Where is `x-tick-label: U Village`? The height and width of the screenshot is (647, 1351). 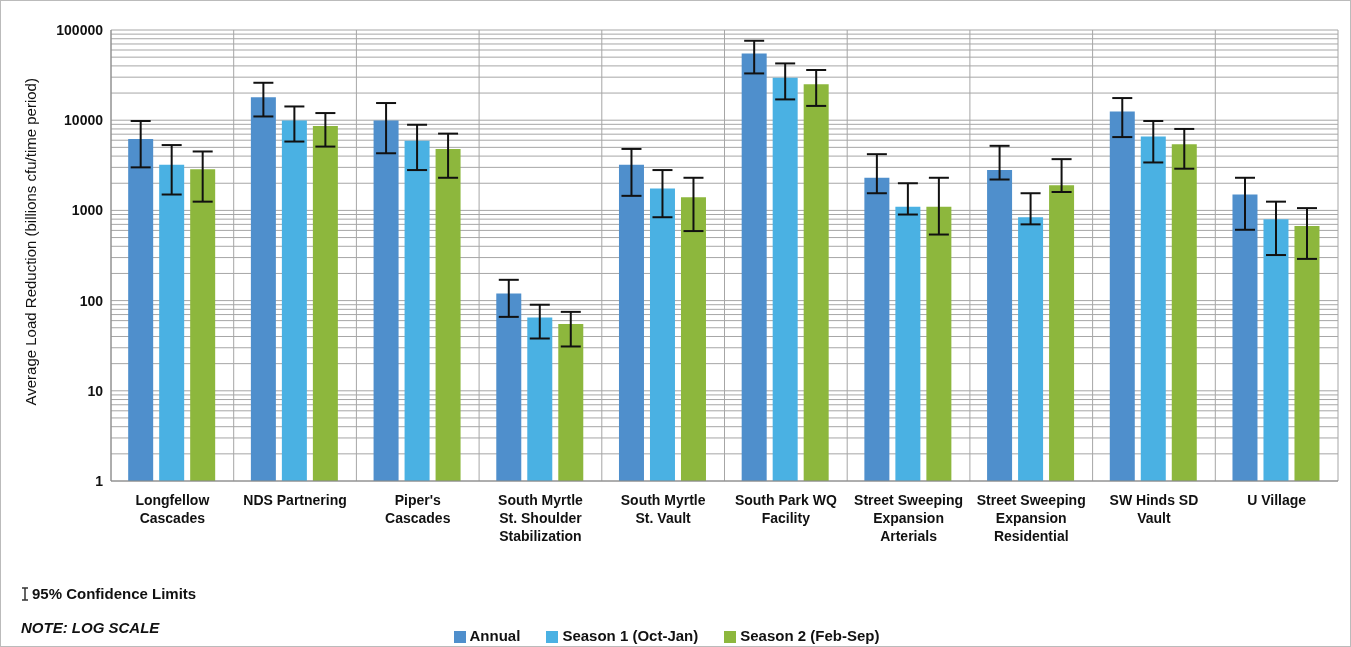 x-tick-label: U Village is located at coordinates (1277, 500).